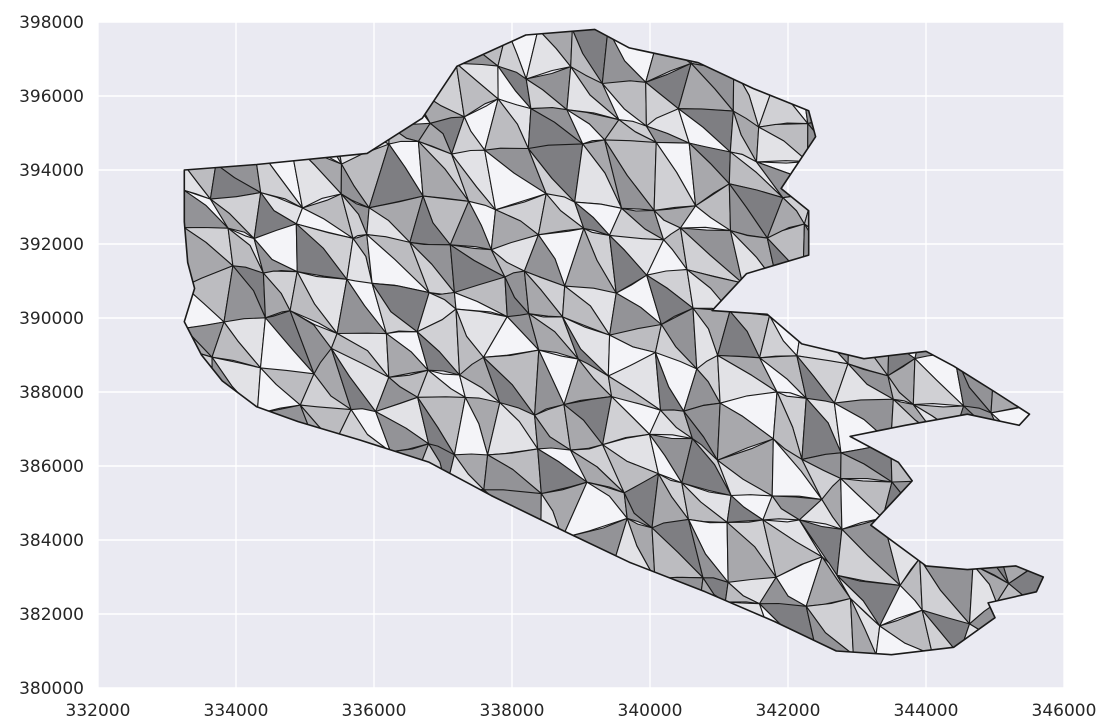 The height and width of the screenshot is (725, 1107). Describe the element at coordinates (236, 711) in the screenshot. I see `x-tick-label: 334000` at that location.